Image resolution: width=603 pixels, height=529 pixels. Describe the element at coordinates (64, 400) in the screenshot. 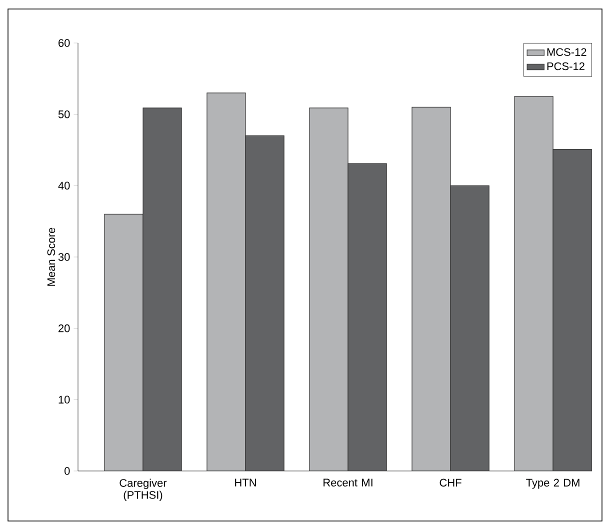

I see `y-tick-label: 10` at that location.